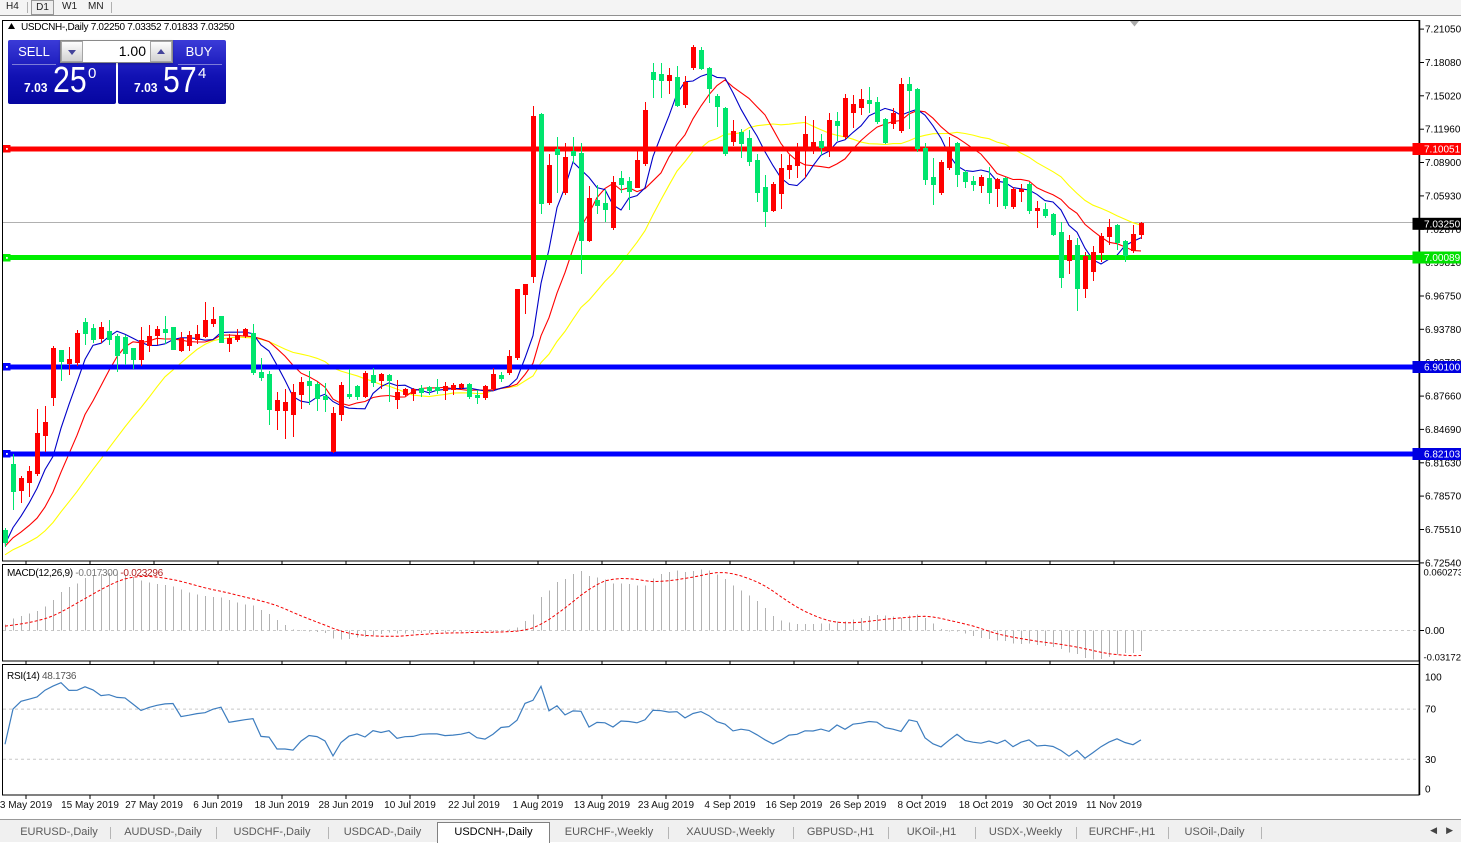 The height and width of the screenshot is (843, 1461). What do you see at coordinates (42, 676) in the screenshot?
I see `svg-text: RSI(14) 48.1736` at bounding box center [42, 676].